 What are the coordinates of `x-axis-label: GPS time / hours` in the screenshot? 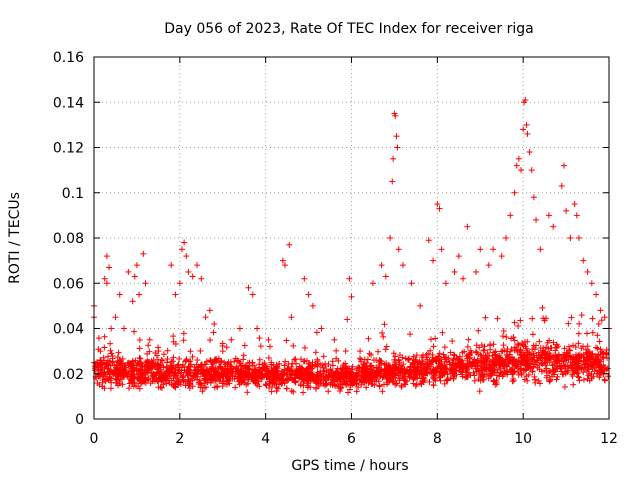 It's located at (349, 466).